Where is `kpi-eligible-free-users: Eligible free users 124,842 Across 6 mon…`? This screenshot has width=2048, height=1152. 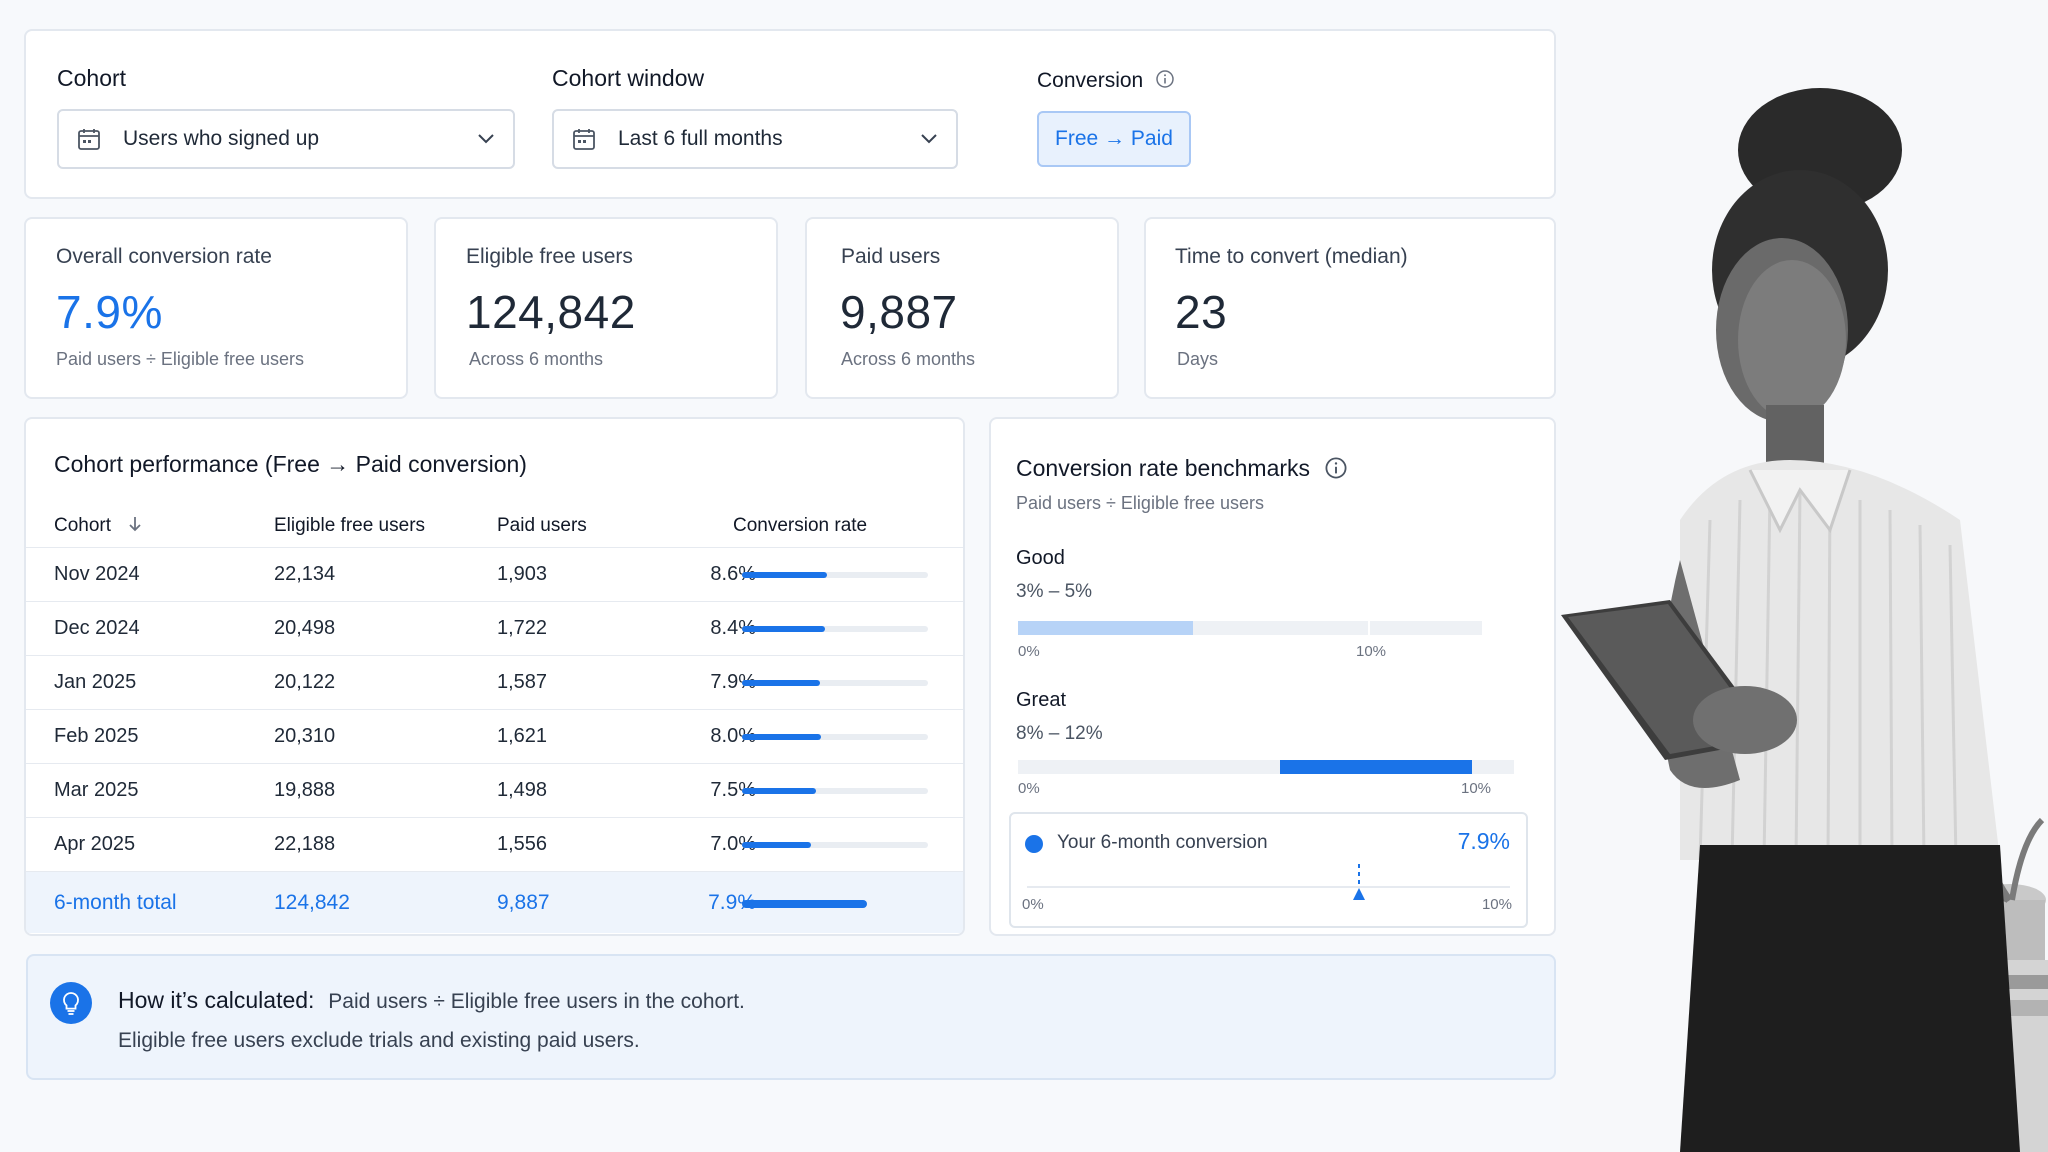 kpi-eligible-free-users: Eligible free users 124,842 Across 6 mon… is located at coordinates (606, 308).